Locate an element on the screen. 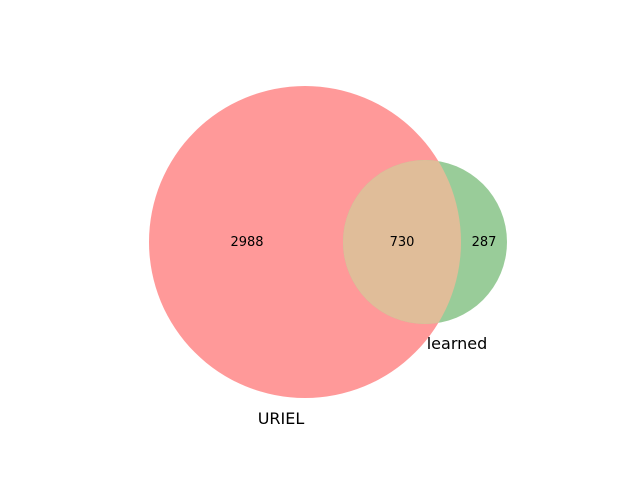 The height and width of the screenshot is (480, 640). uriel-only-count: 2988 is located at coordinates (246, 242).